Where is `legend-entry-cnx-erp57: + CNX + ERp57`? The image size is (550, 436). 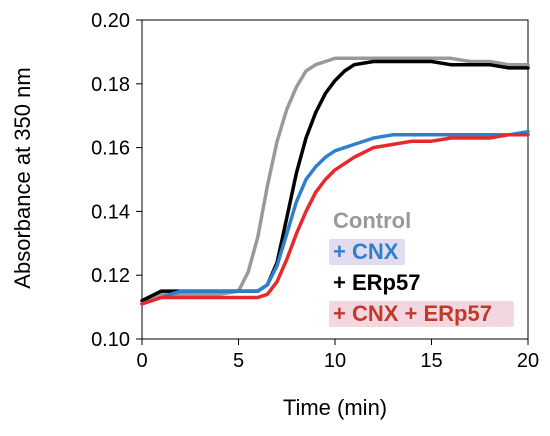
legend-entry-cnx-erp57: + CNX + ERp57 is located at coordinates (412, 313).